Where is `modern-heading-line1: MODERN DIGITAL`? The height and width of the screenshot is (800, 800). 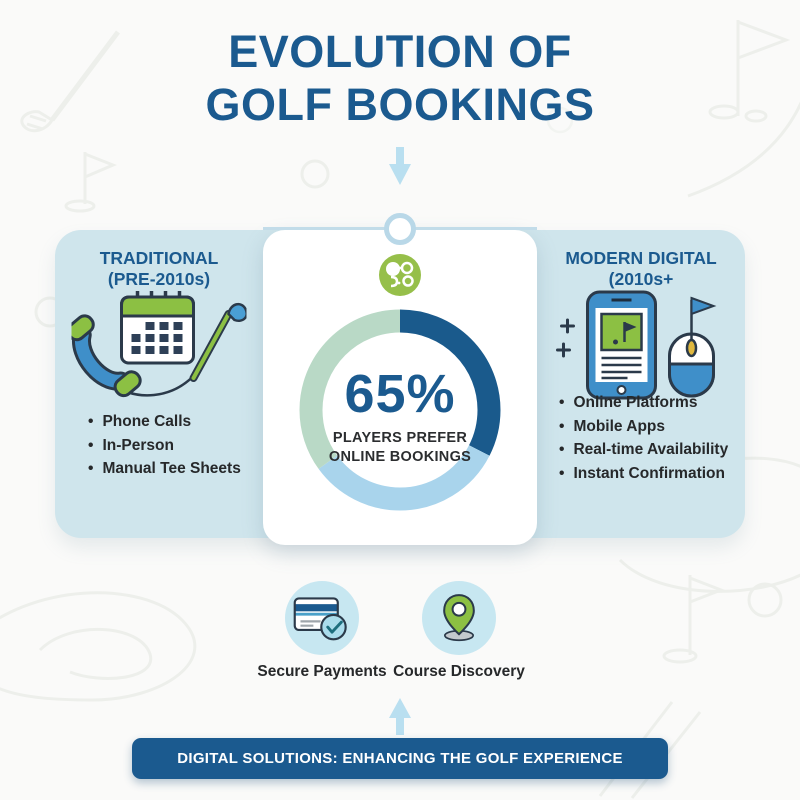 modern-heading-line1: MODERN DIGITAL is located at coordinates (641, 258).